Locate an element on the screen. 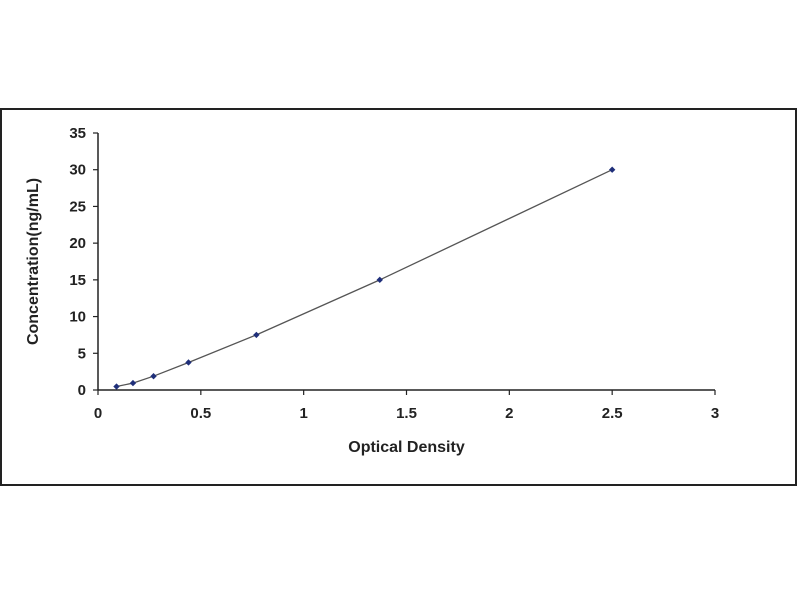 The image size is (800, 600). x-axis-ticks: 0 0.5 1 1.5 2 2.5 3 is located at coordinates (406, 406).